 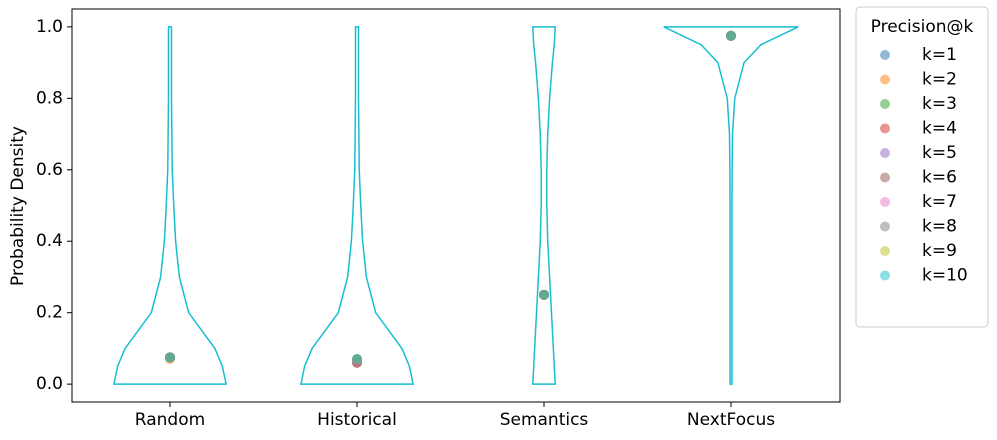 I want to click on legend-title: Precision@k, so click(x=922, y=27).